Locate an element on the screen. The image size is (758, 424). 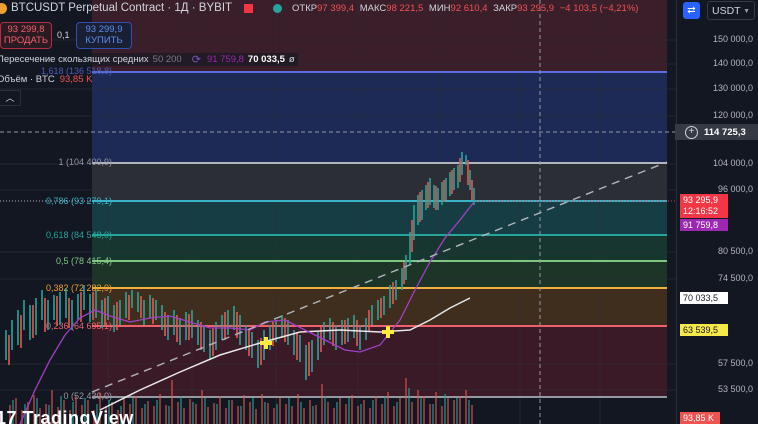
chevron-down-icon: ▼ is located at coordinates (746, 11).